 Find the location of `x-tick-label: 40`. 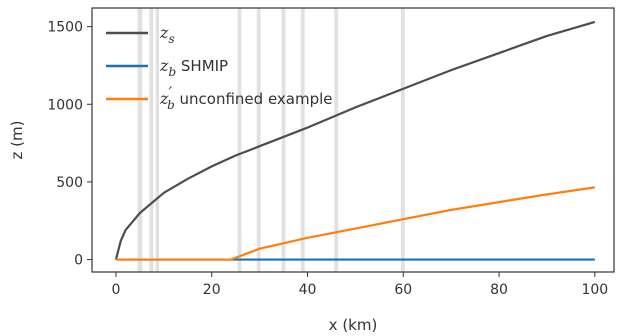

x-tick-label: 40 is located at coordinates (308, 290).